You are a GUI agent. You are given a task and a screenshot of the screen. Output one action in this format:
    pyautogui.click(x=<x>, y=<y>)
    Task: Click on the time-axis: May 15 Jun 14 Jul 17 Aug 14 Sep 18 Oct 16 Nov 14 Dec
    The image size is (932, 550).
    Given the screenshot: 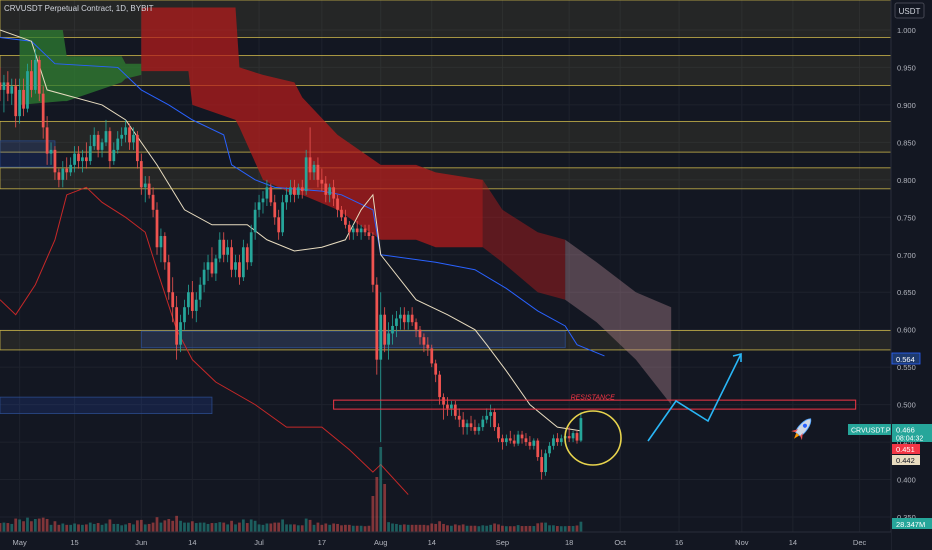 What is the action you would take?
    pyautogui.click(x=445, y=540)
    